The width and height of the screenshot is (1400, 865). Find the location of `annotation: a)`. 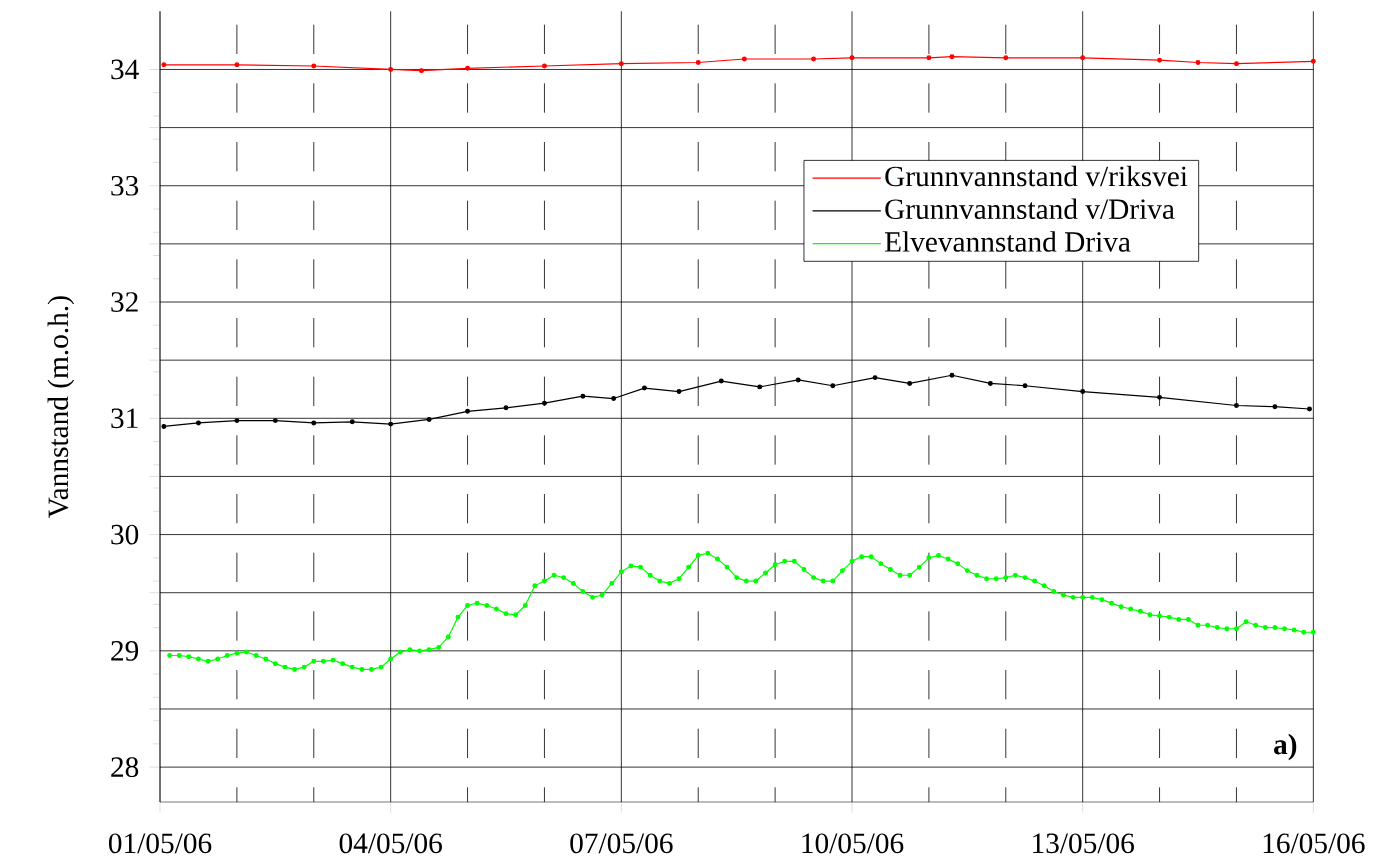

annotation: a) is located at coordinates (1285, 747).